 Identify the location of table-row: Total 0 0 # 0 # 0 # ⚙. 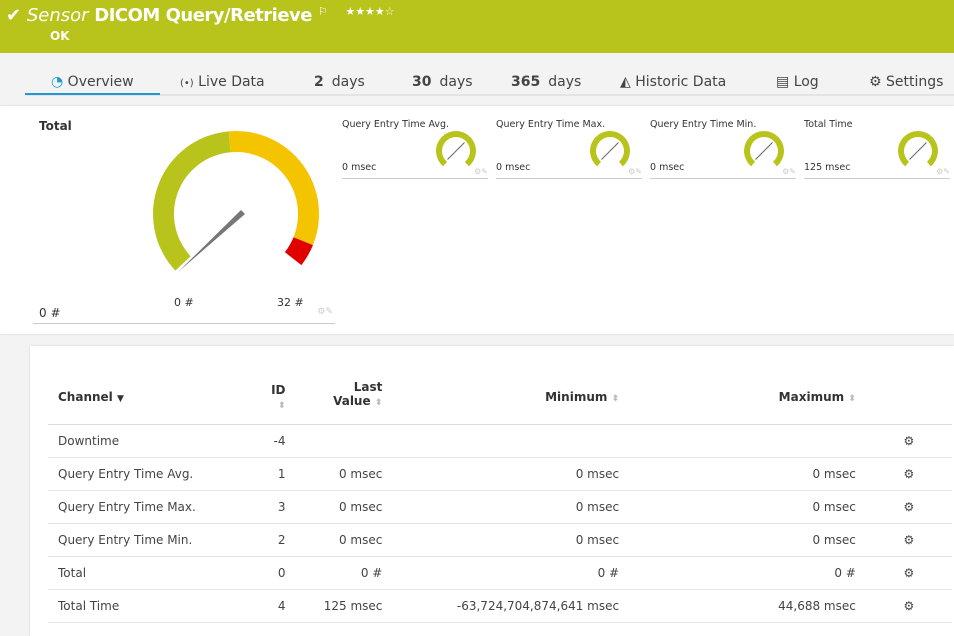
(500, 573).